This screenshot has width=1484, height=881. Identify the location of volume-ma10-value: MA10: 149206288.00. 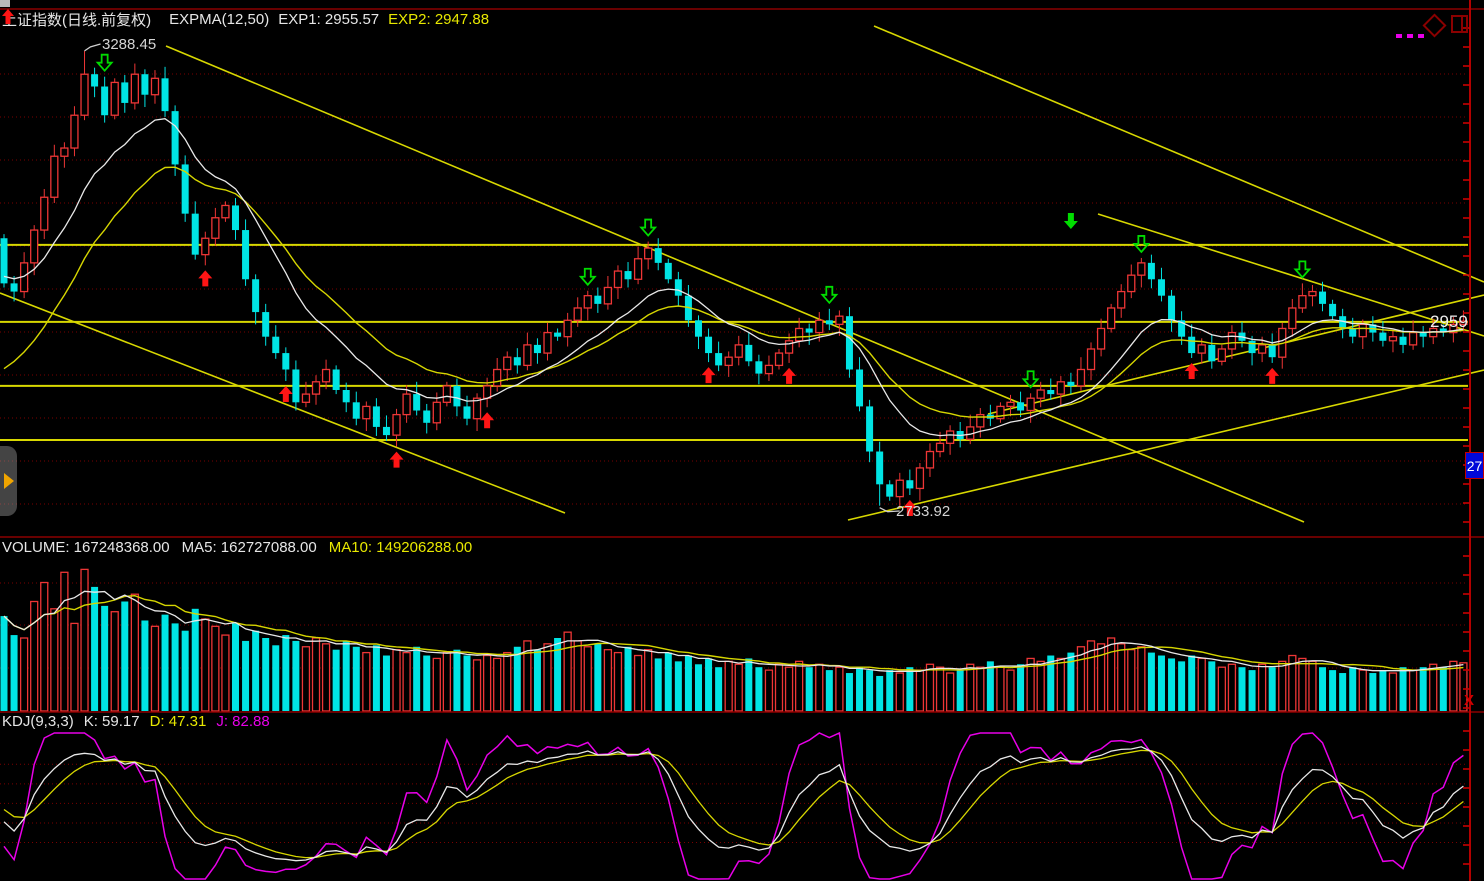
(400, 547).